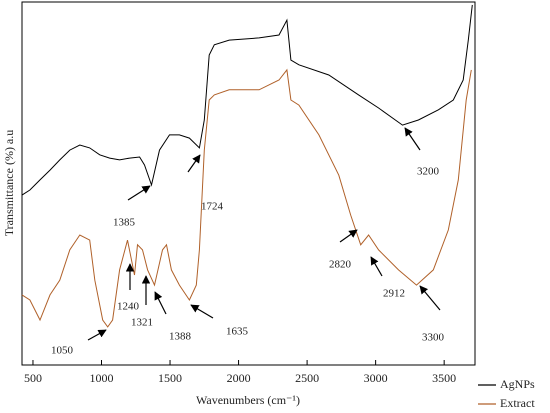  Describe the element at coordinates (239, 378) in the screenshot. I see `x-tick-label: 2000` at that location.